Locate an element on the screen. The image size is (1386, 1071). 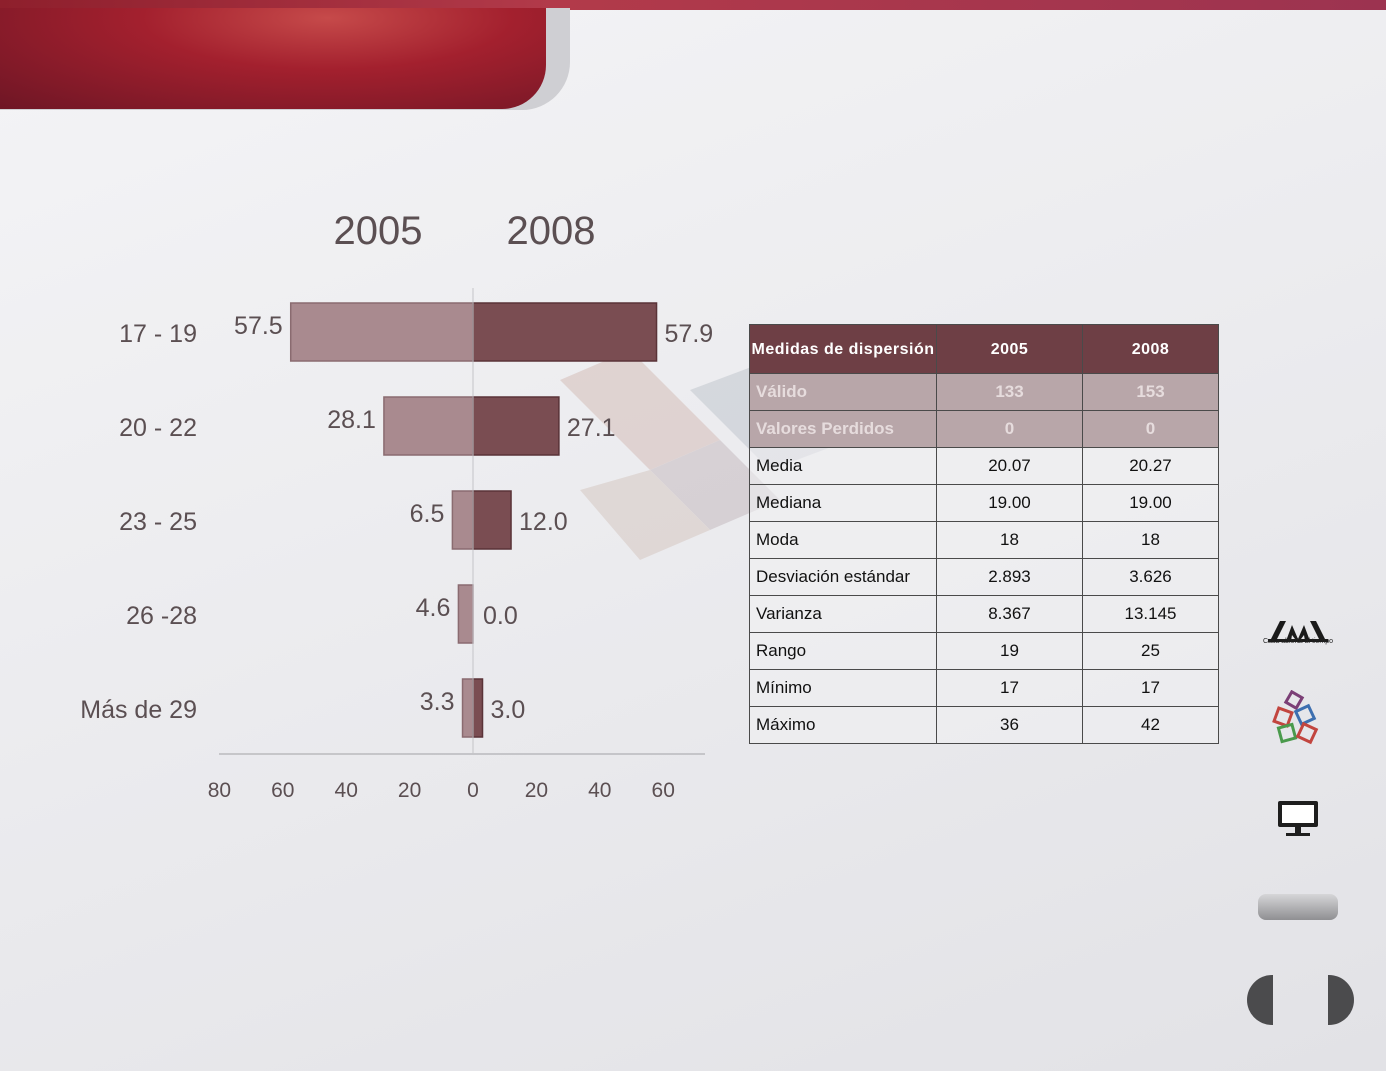
table-row: Mínimo 17 17 is located at coordinates (984, 688).